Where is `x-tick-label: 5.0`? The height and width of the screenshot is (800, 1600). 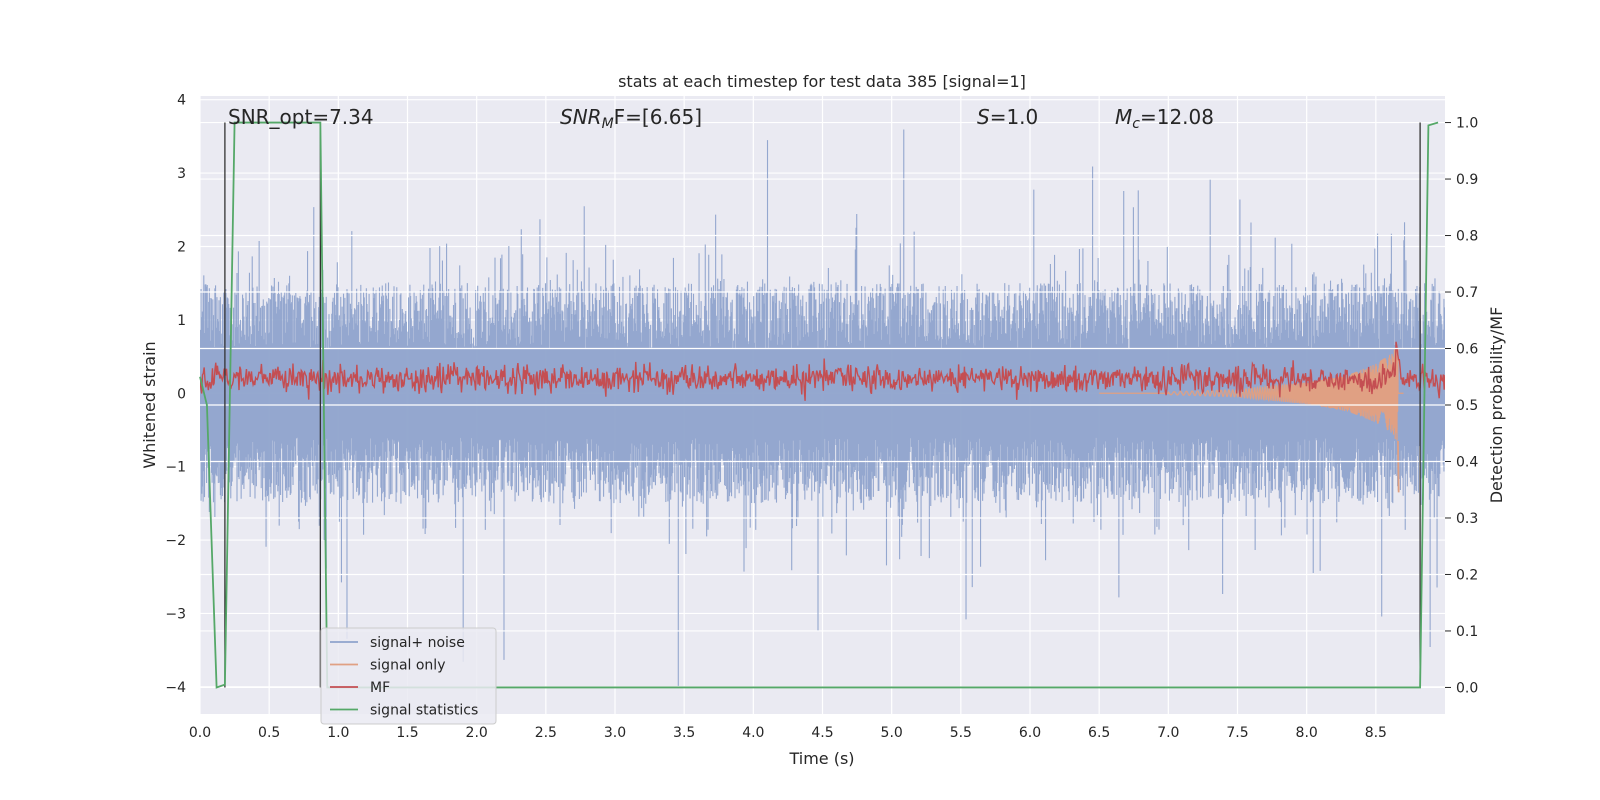 x-tick-label: 5.0 is located at coordinates (892, 733).